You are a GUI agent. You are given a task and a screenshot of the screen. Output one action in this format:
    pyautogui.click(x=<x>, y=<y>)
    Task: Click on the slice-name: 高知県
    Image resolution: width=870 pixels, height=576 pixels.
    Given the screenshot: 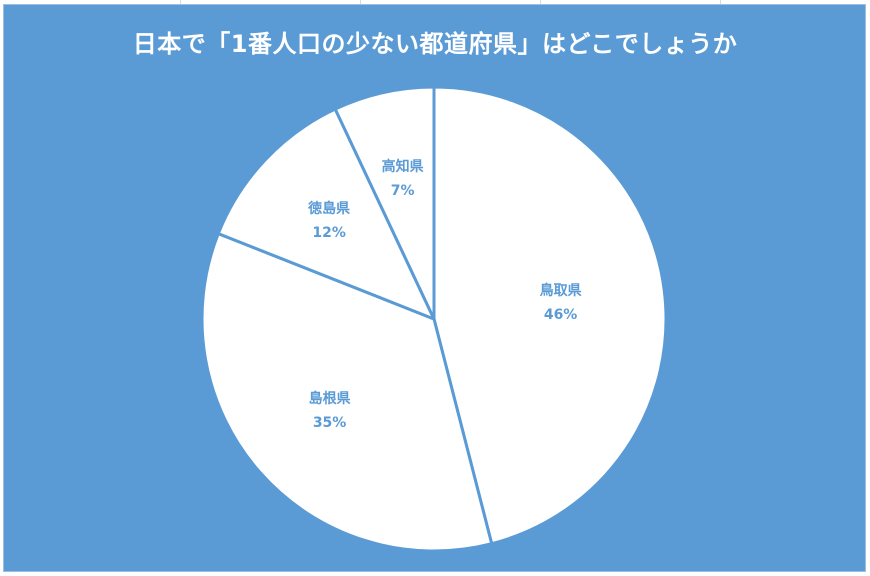 What is the action you would take?
    pyautogui.click(x=402, y=166)
    